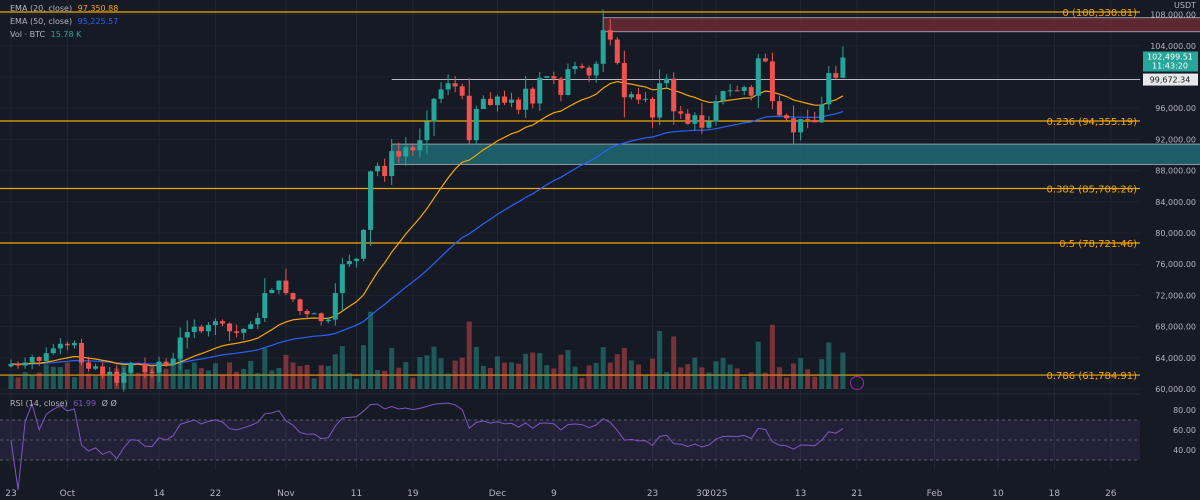 The height and width of the screenshot is (500, 1200). What do you see at coordinates (64, 8) in the screenshot?
I see `ema20-legend: EMA (20, close) 97,350.88` at bounding box center [64, 8].